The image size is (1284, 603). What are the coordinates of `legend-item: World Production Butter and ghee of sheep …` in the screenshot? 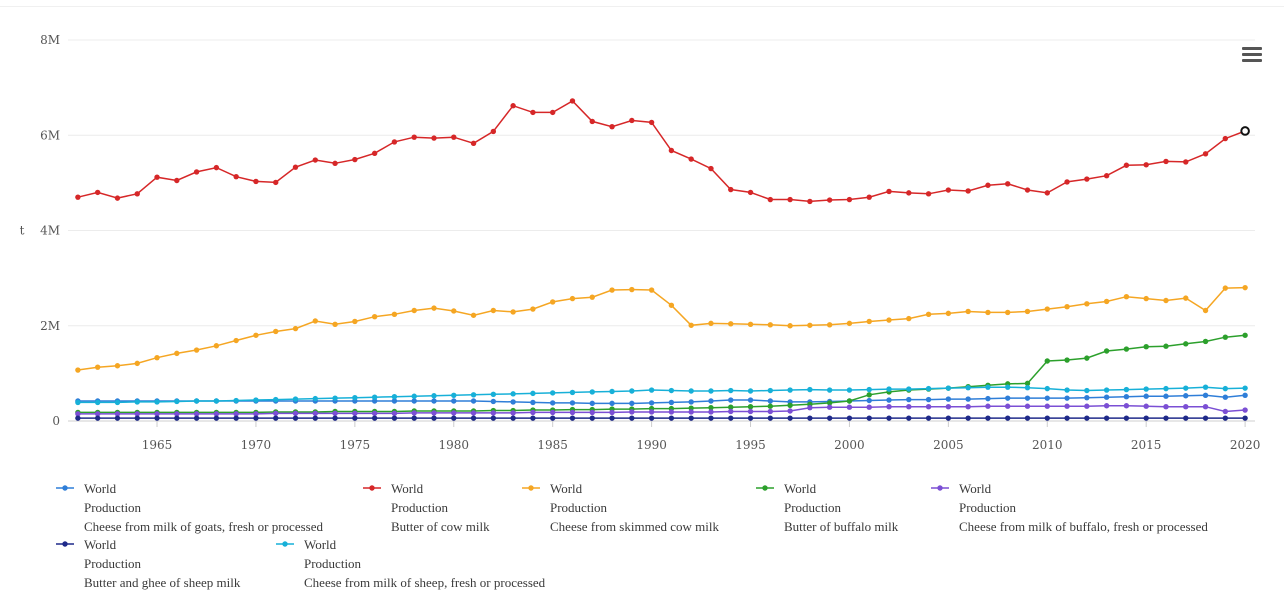 It's located at (148, 563).